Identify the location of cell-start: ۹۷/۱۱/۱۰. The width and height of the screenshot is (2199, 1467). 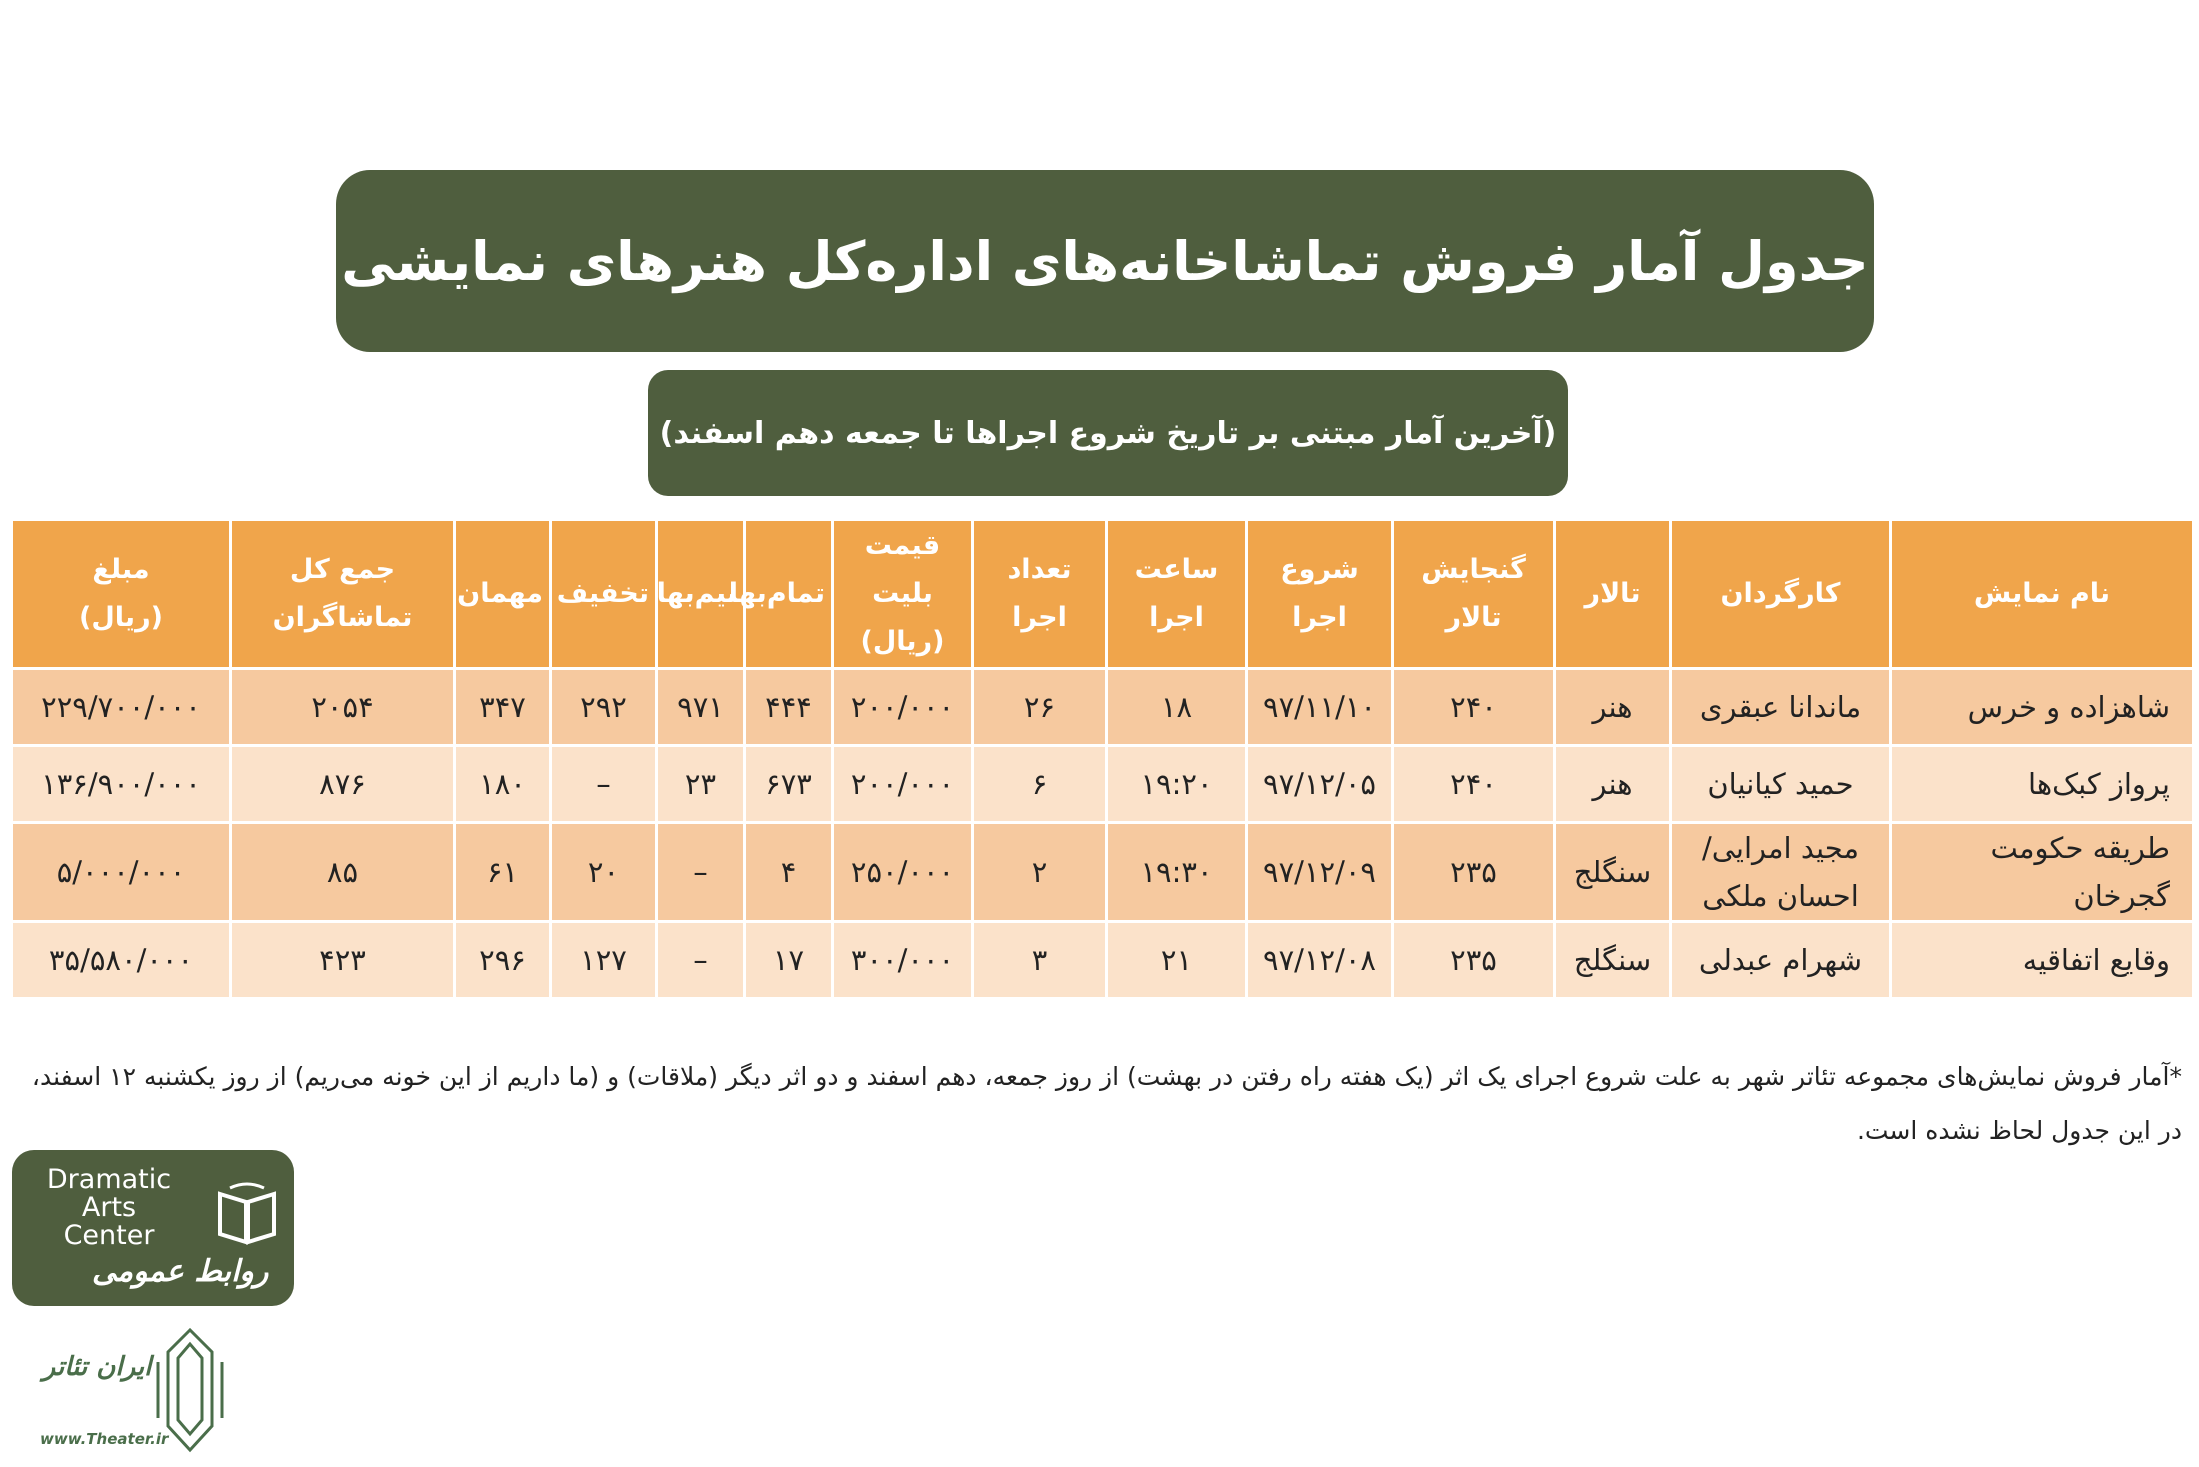
(1319, 707).